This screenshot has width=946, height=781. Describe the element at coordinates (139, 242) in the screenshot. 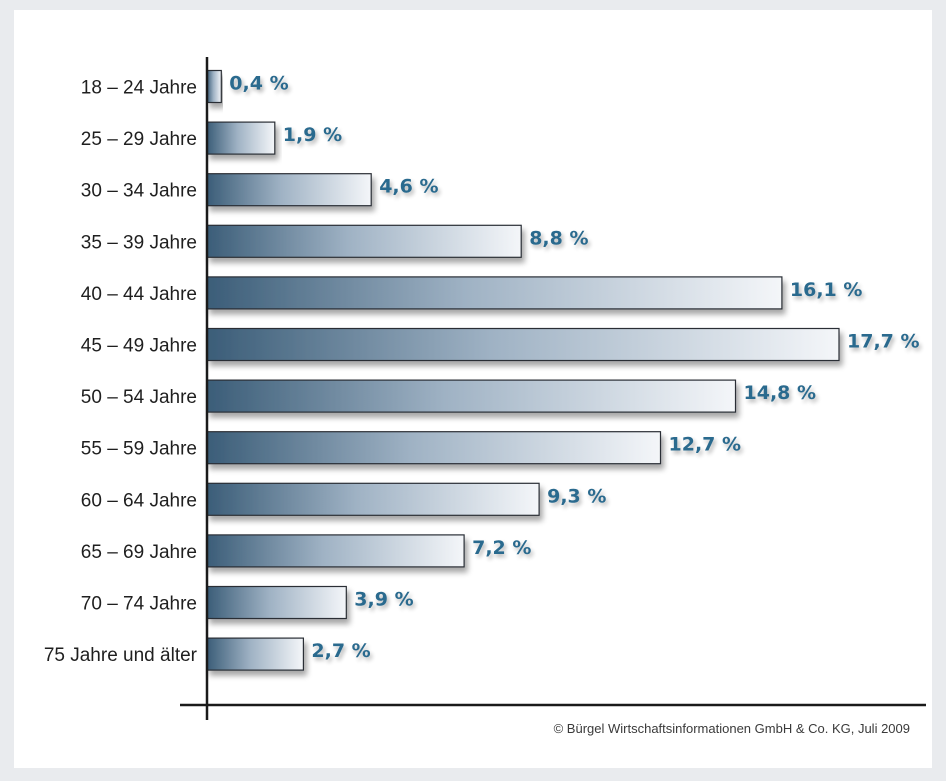

I see `category-label: 35 – 39 Jahre` at that location.